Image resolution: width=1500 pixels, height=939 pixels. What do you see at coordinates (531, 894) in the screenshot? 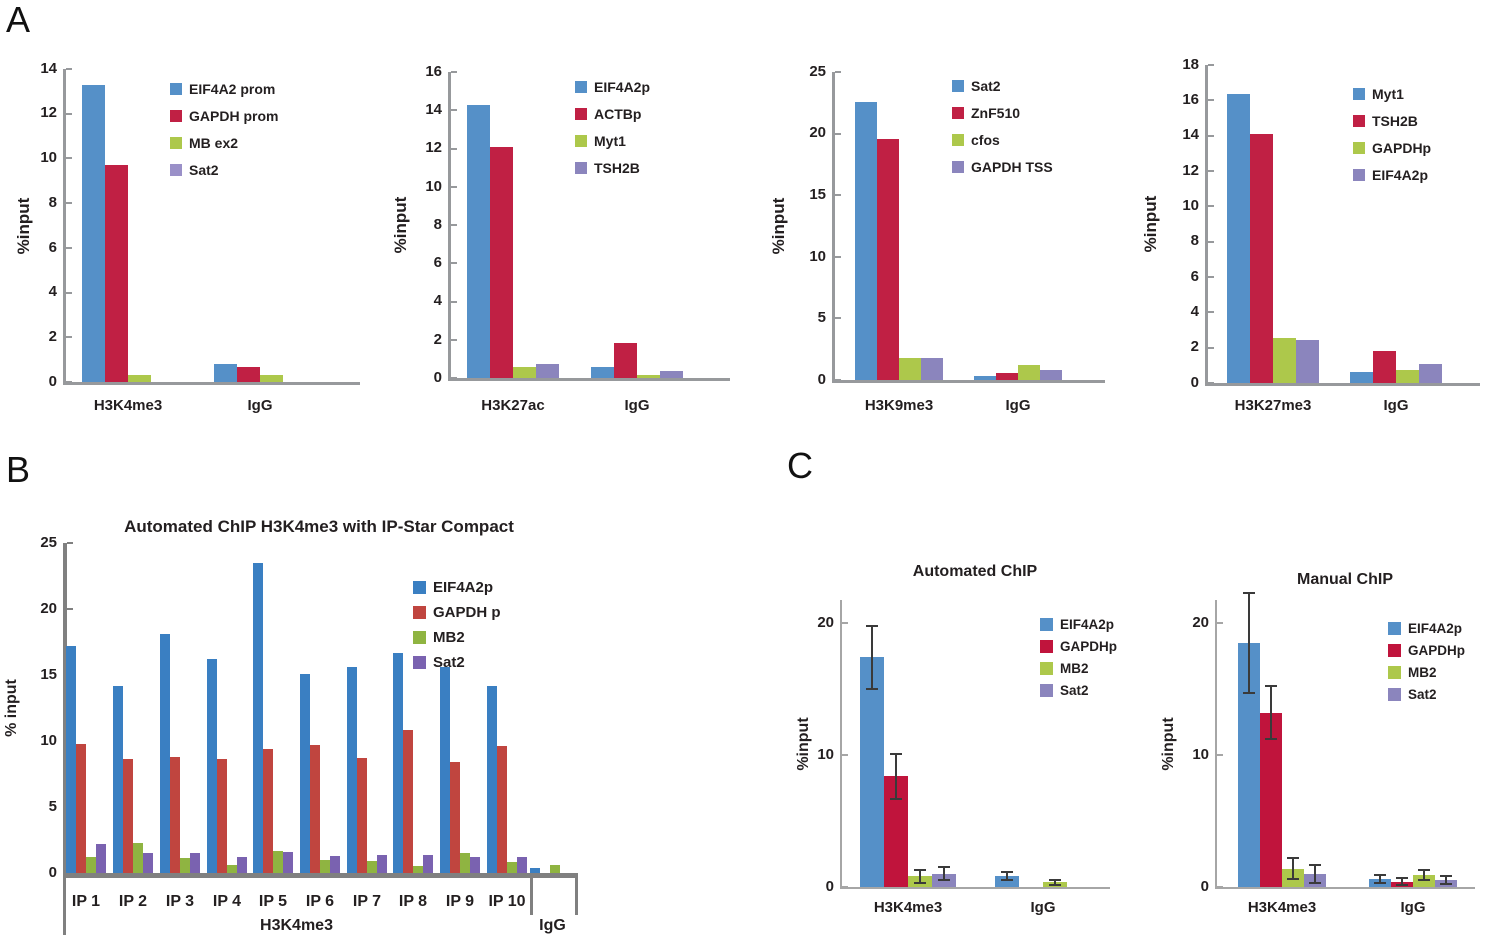
I see `axis-bracket-divider` at bounding box center [531, 894].